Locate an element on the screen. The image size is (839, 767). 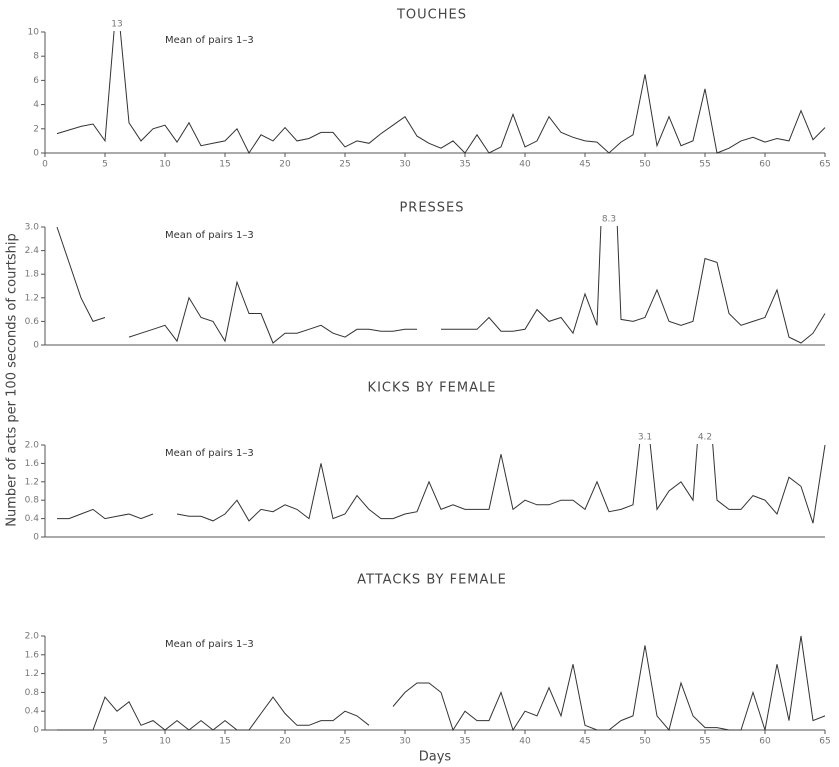
y-tick-label: 0.6 is located at coordinates (32, 322).